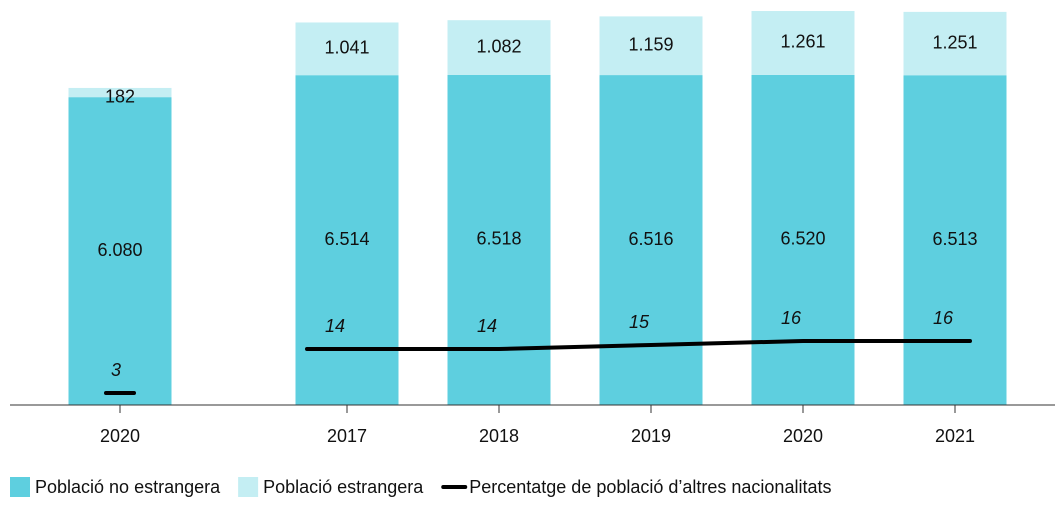 The image size is (1055, 505). Describe the element at coordinates (120, 97) in the screenshot. I see `bar-label: 182` at that location.